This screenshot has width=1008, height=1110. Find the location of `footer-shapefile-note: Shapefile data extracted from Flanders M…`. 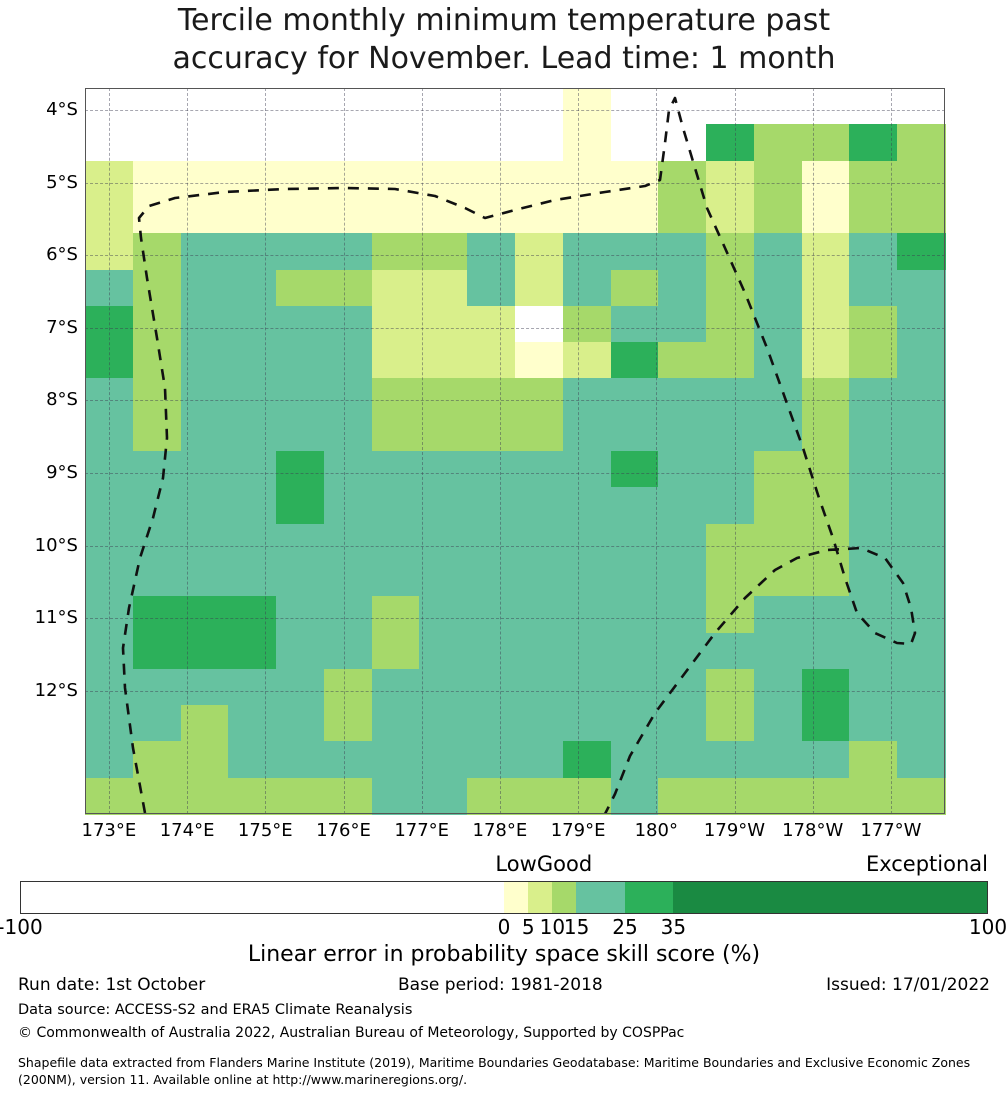

footer-shapefile-note: Shapefile data extracted from Flanders M… is located at coordinates (494, 1071).